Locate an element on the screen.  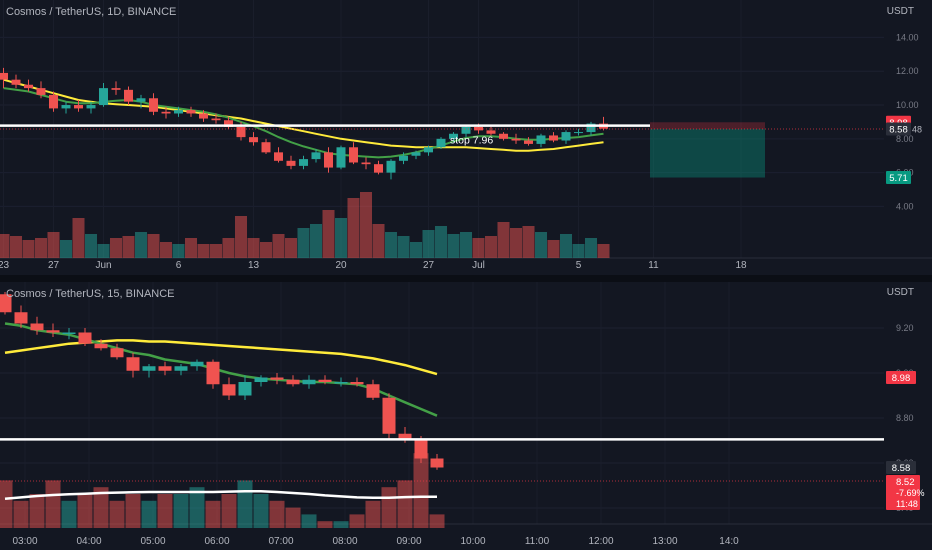
y-tick-label: 8.00 is located at coordinates (905, 139).